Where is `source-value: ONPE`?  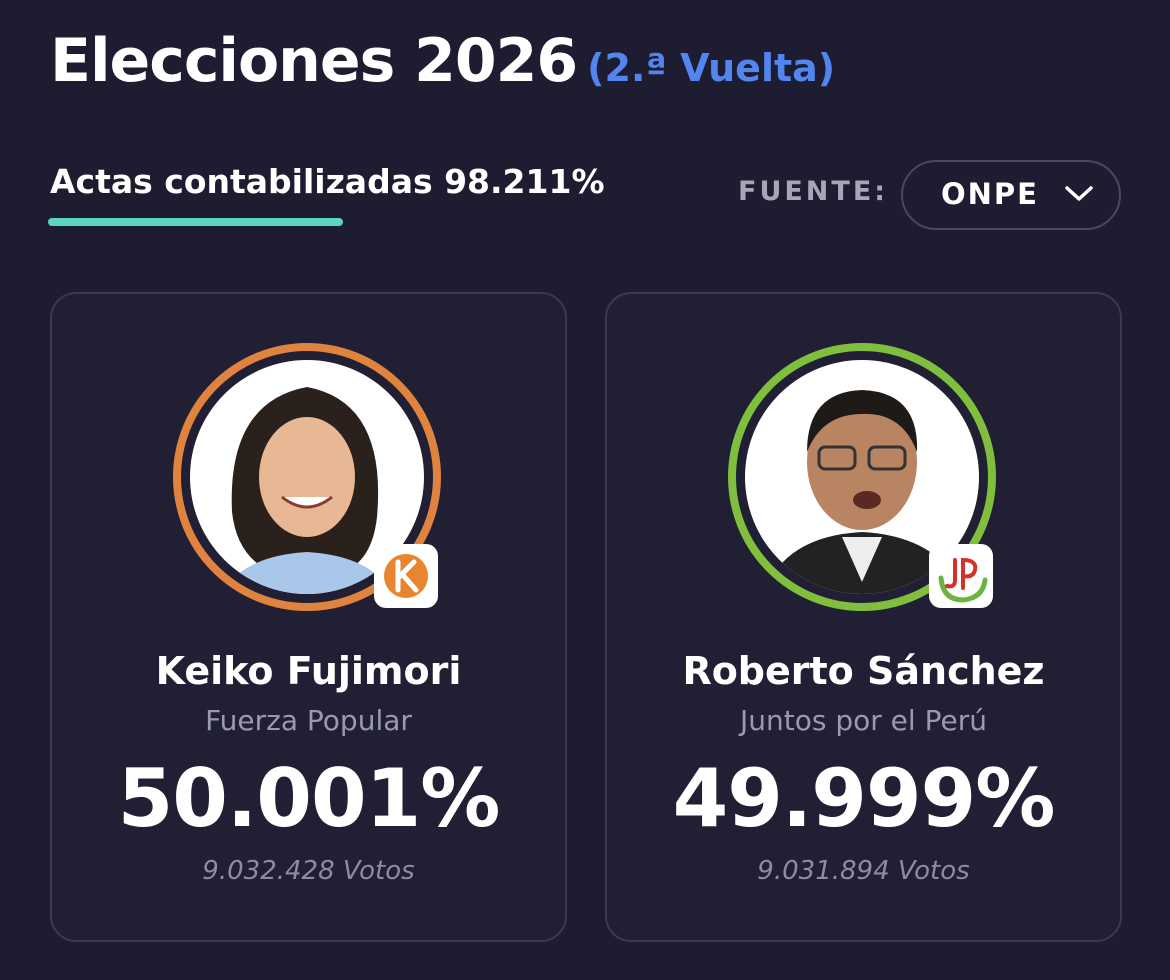 source-value: ONPE is located at coordinates (990, 194).